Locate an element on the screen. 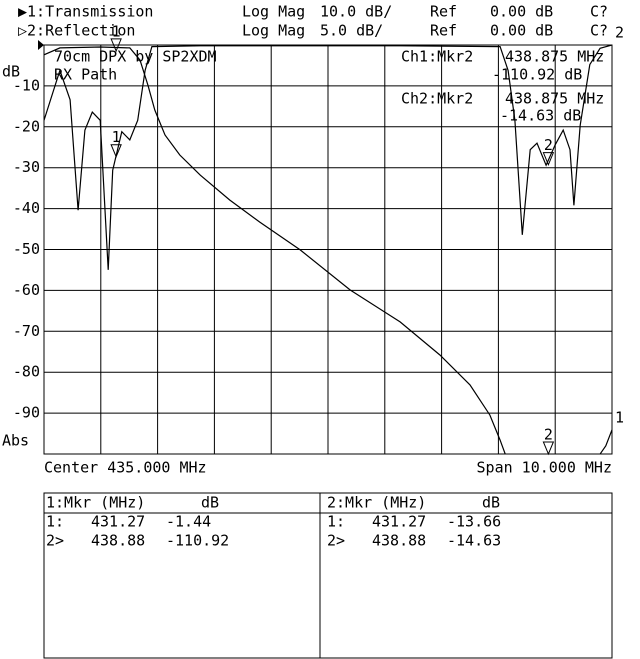  y-tick-label: -60 is located at coordinates (26, 290).